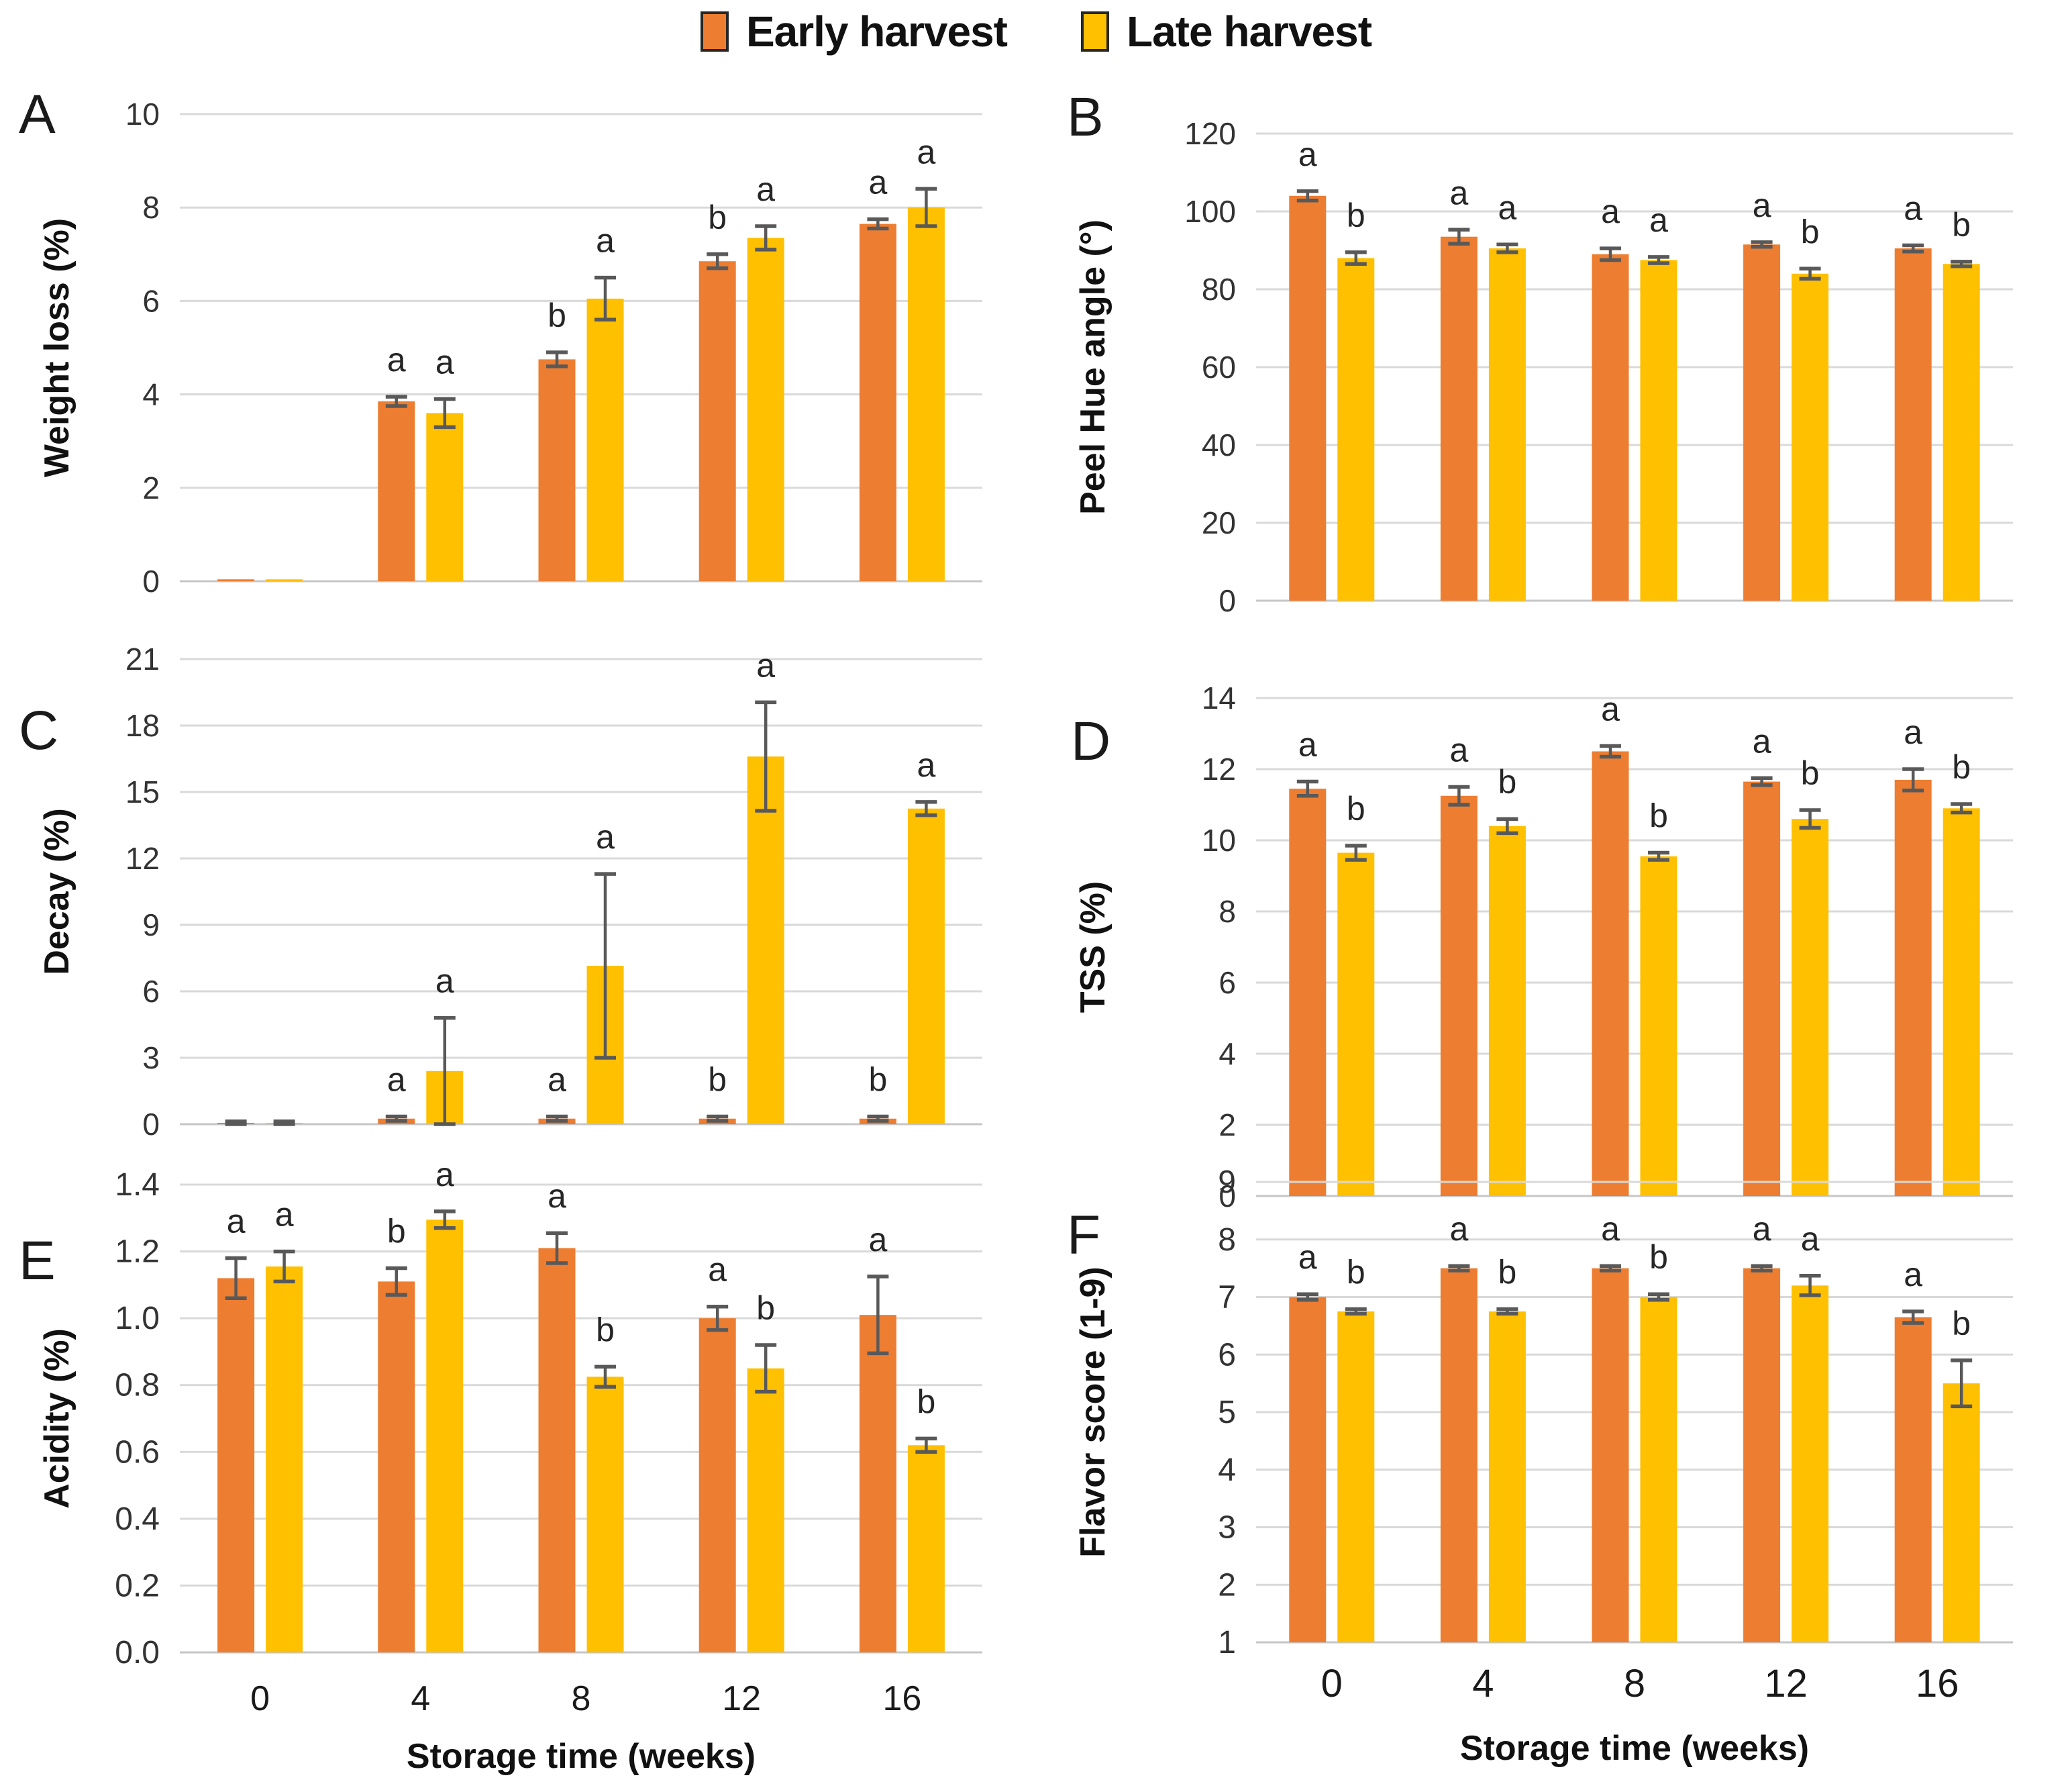 The height and width of the screenshot is (1792, 2072). Describe the element at coordinates (1459, 419) in the screenshot. I see `bar-early-B-week4` at that location.